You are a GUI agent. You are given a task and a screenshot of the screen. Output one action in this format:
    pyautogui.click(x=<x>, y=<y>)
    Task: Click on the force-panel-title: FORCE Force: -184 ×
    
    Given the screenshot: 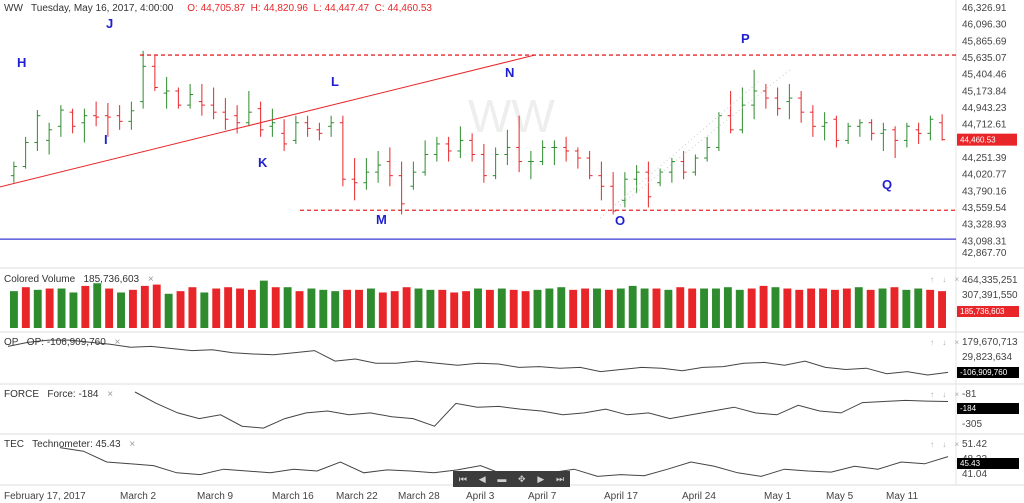 What is the action you would take?
    pyautogui.click(x=58, y=394)
    